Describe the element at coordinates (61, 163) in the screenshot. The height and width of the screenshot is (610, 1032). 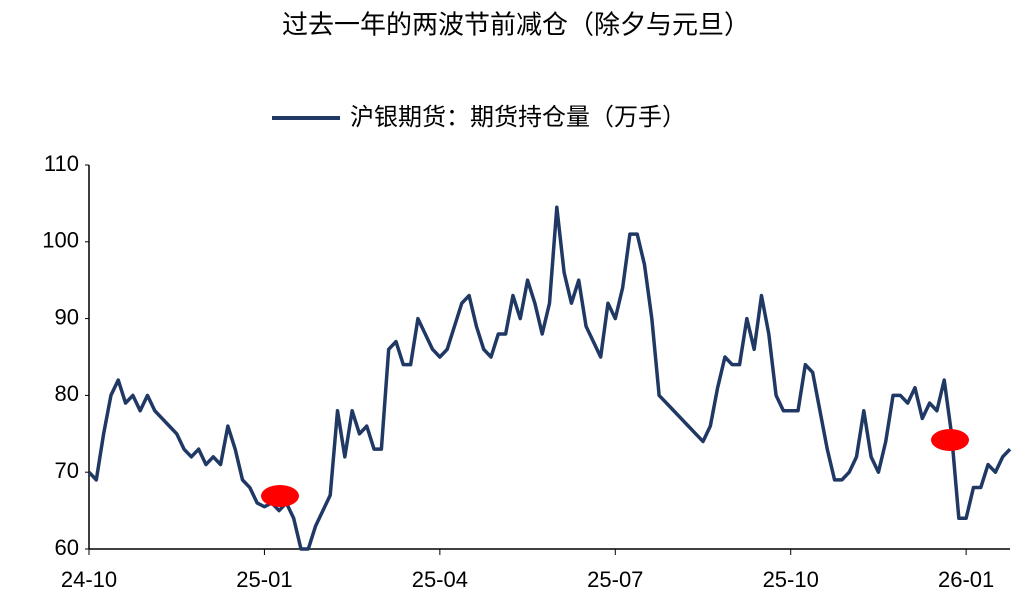
I see `y-tick-label: 110` at that location.